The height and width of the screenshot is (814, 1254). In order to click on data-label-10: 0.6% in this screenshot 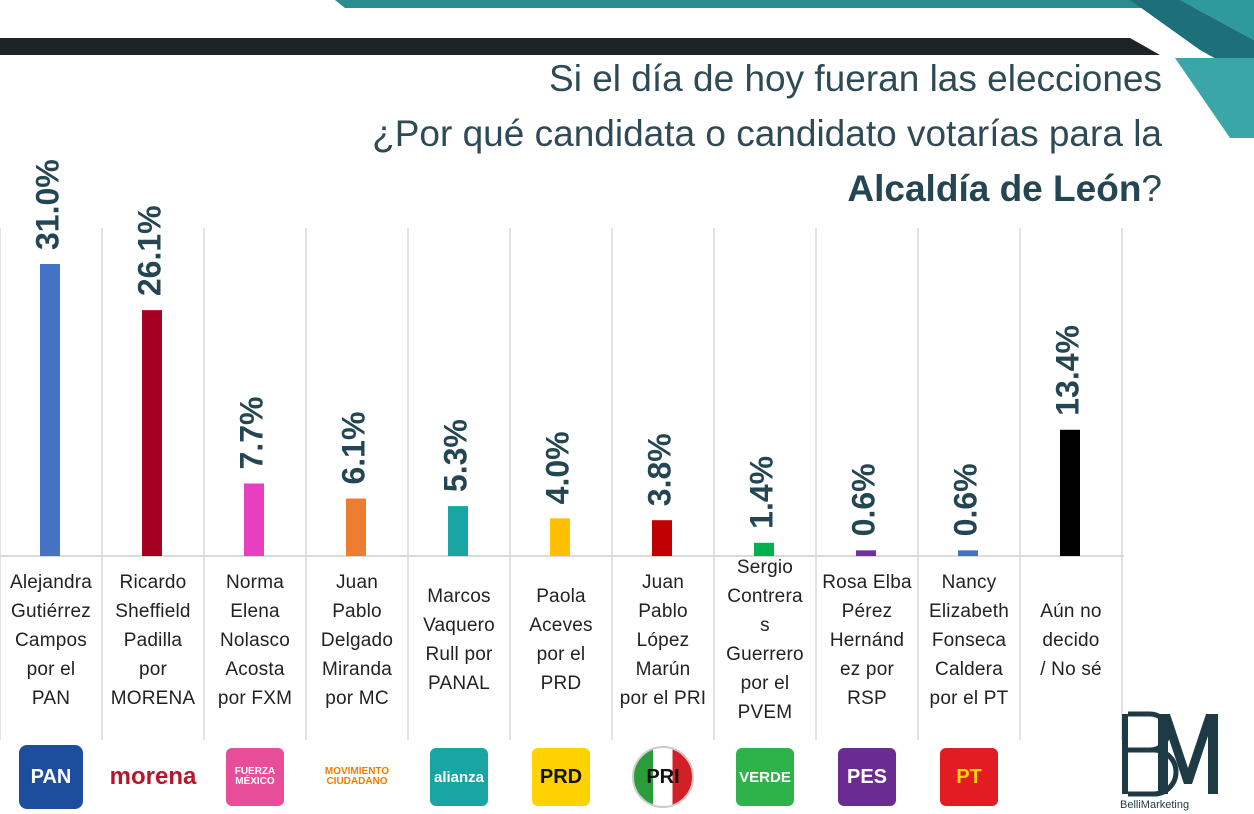, I will do `click(965, 499)`.